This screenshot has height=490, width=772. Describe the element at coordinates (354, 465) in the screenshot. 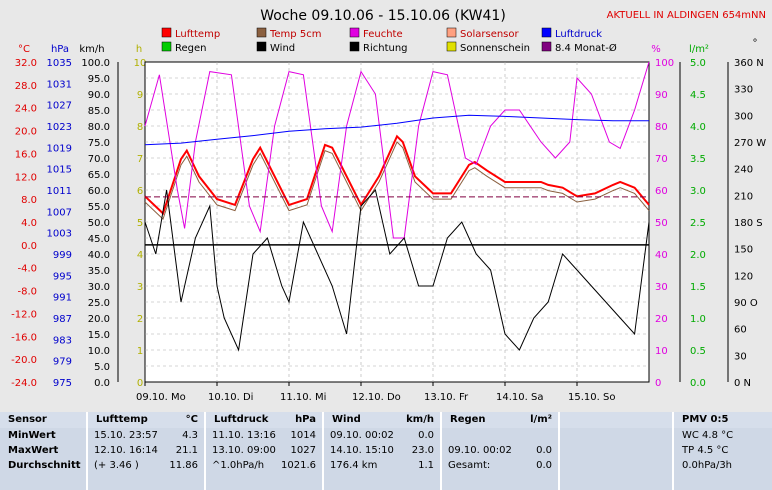

I see `stats-cell: 176.4 km` at that location.